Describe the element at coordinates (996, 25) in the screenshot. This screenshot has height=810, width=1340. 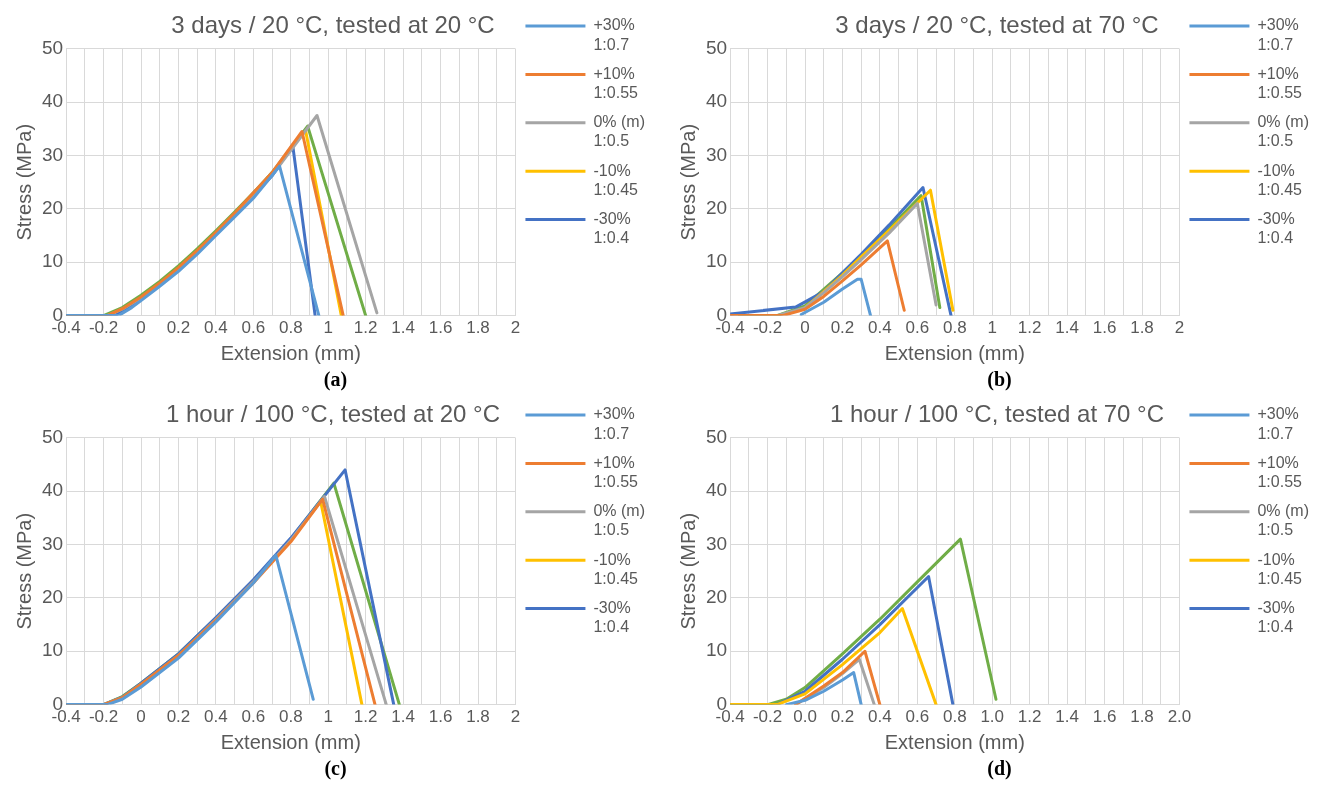
I see `chart-title: 3 days / 20 °C, tested at 70 °C` at that location.